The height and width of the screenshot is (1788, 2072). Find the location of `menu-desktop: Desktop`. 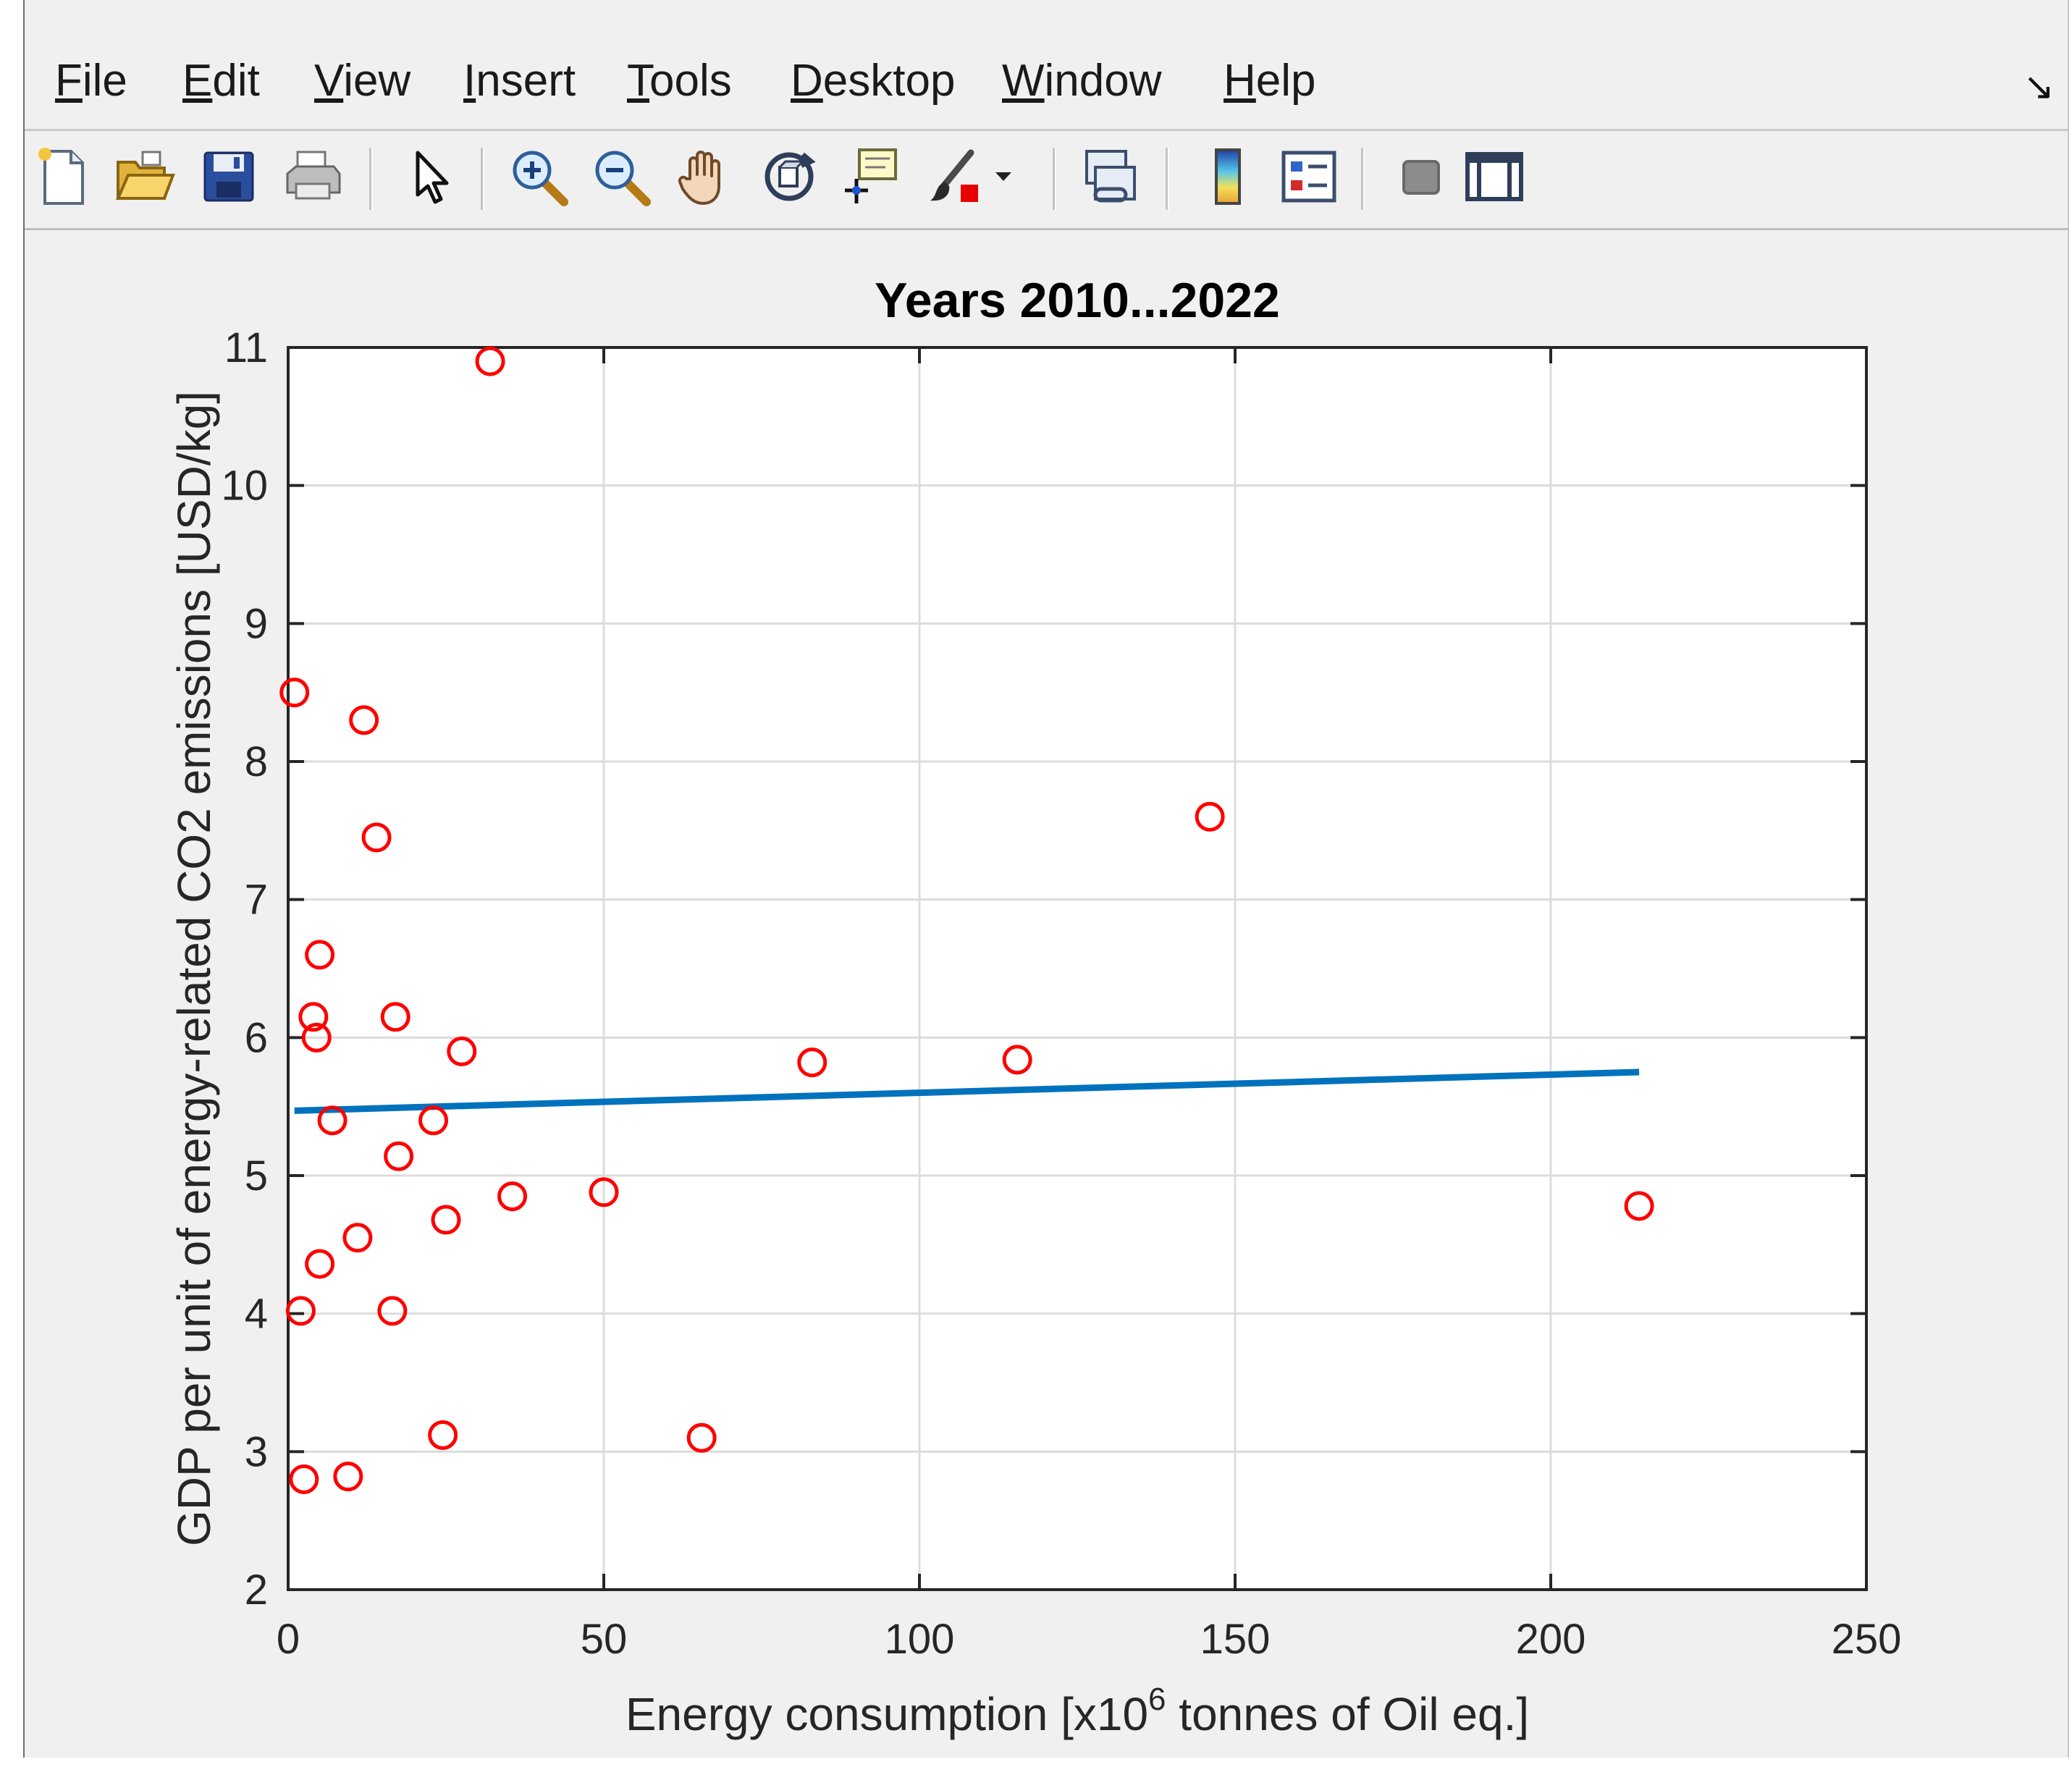

menu-desktop: Desktop is located at coordinates (873, 80).